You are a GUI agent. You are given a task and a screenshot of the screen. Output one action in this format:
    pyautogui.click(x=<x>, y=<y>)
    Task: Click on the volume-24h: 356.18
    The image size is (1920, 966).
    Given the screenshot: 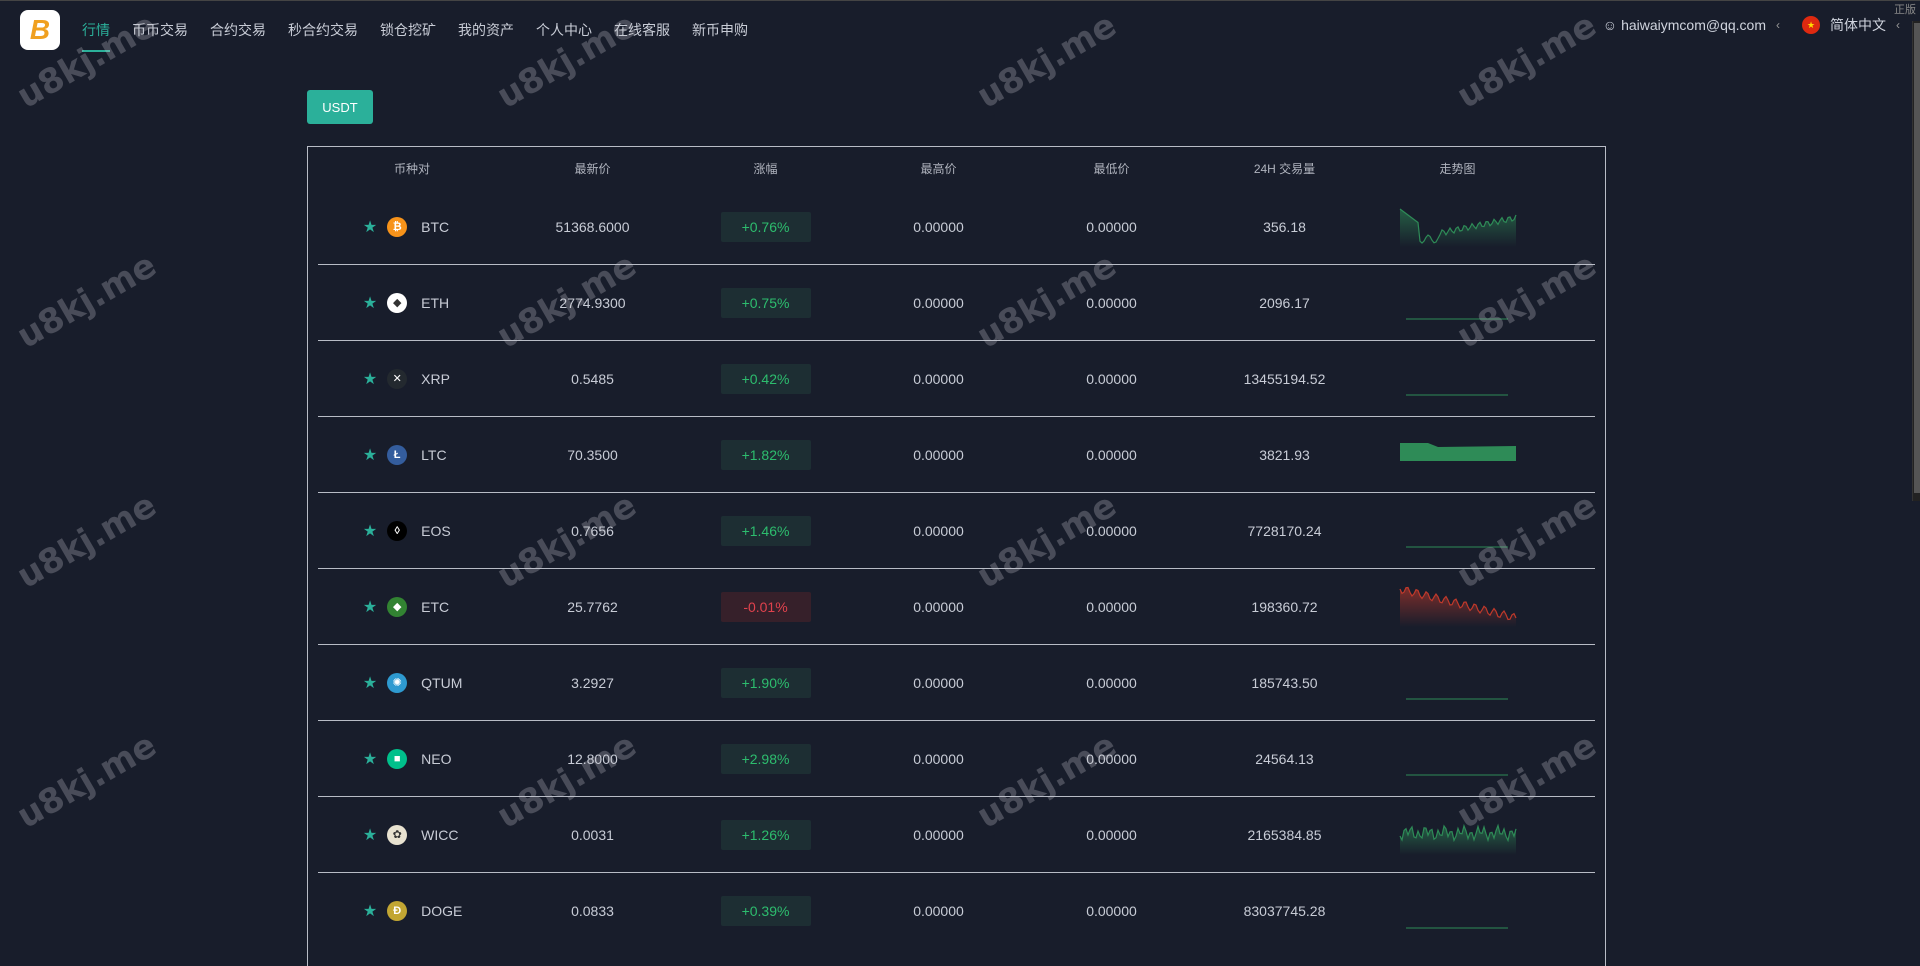 What is the action you would take?
    pyautogui.click(x=1284, y=226)
    